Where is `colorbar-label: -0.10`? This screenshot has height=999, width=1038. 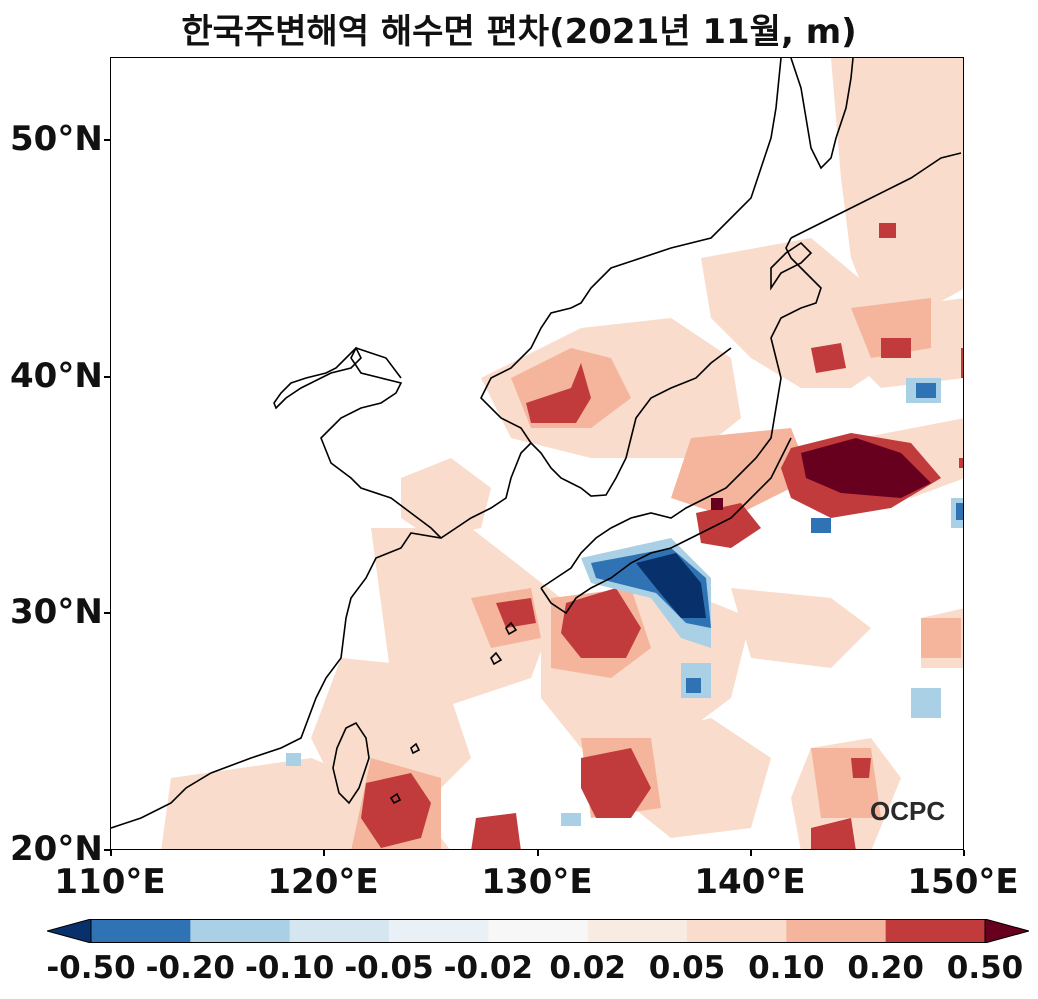 colorbar-label: -0.10 is located at coordinates (289, 968).